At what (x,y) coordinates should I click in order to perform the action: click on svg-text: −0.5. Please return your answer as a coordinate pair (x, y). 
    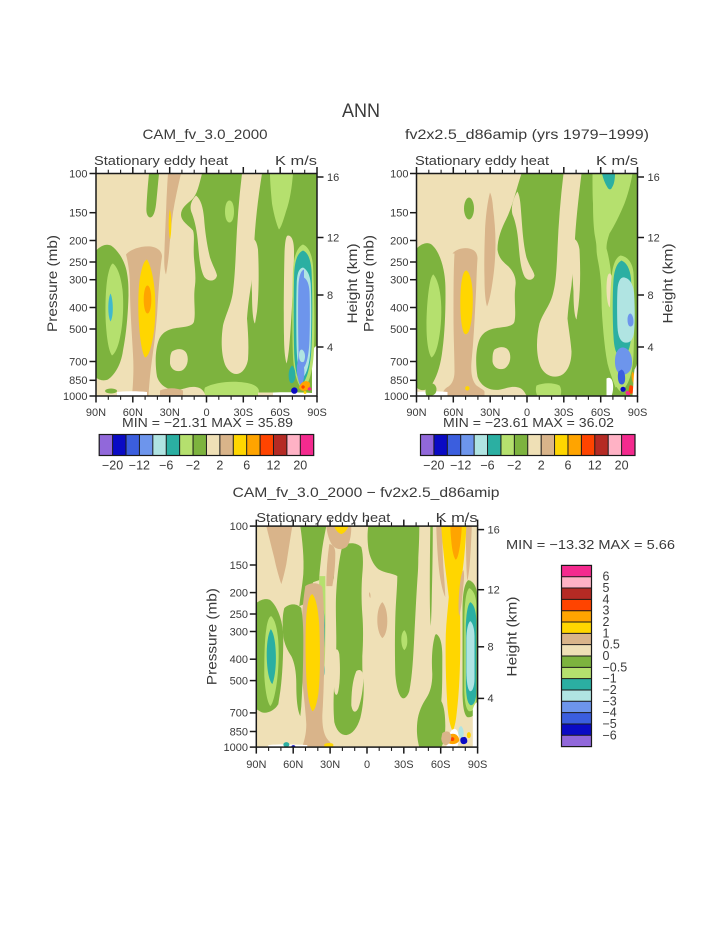
    Looking at the image, I should click on (615, 667).